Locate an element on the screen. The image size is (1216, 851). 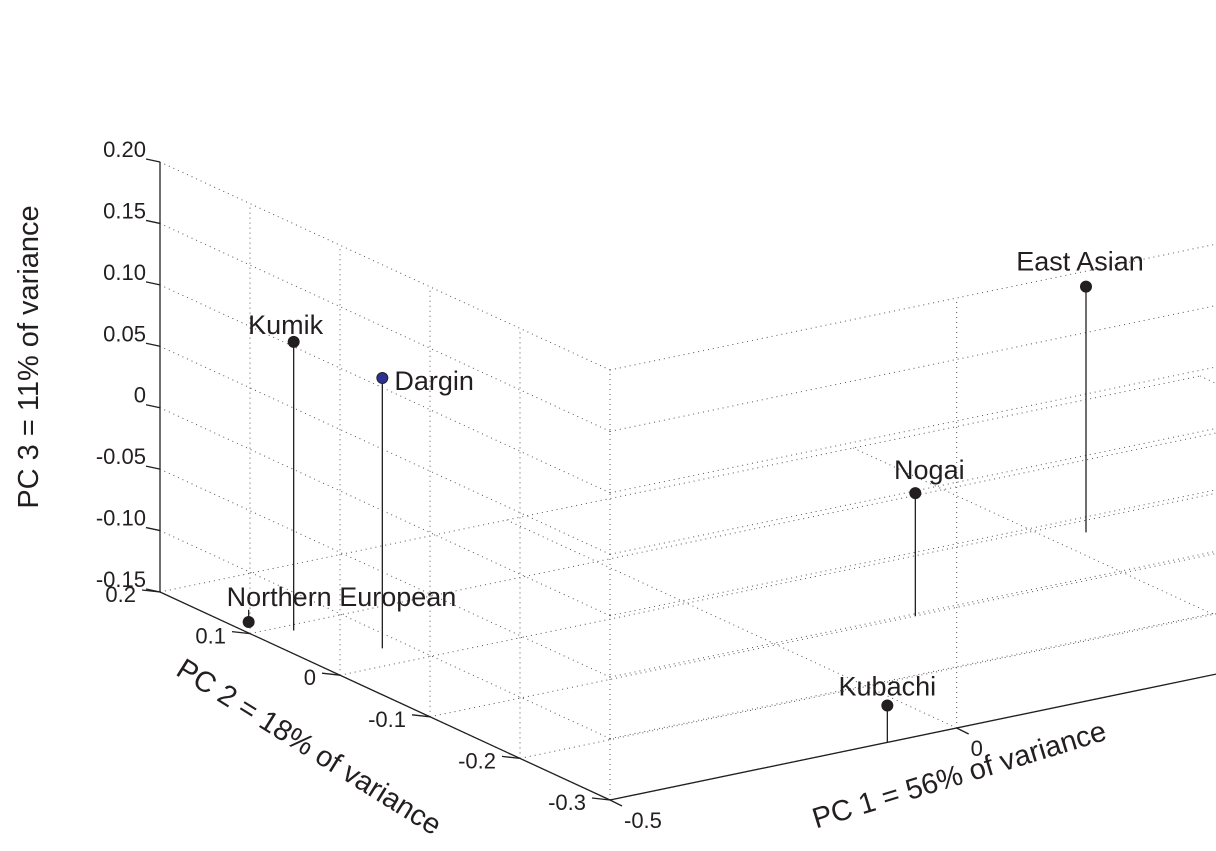
y-tick-label: -0.3 is located at coordinates (567, 802).